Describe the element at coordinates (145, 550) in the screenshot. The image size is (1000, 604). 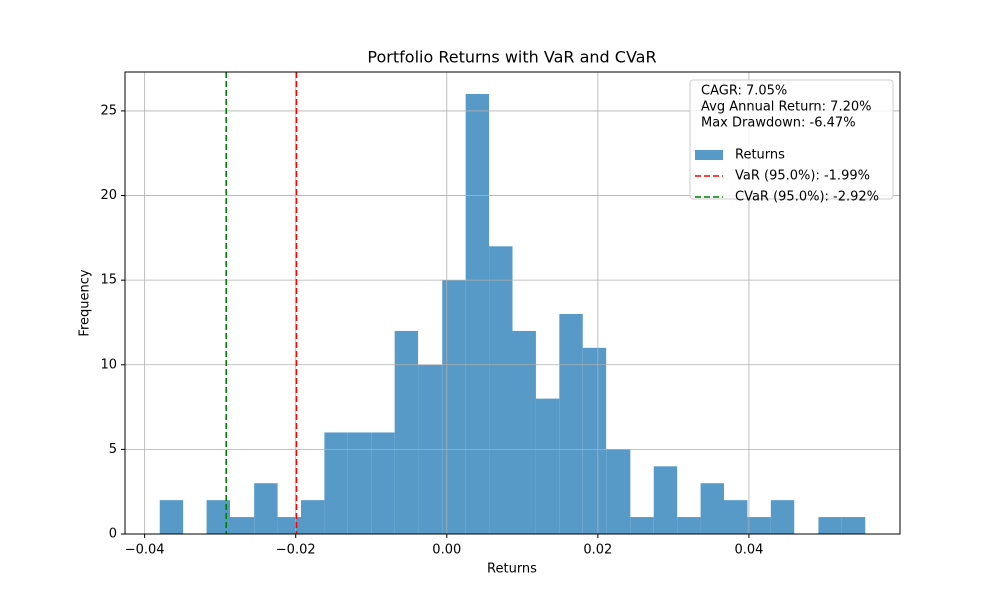
I see `x-tick-label: −0.04` at that location.